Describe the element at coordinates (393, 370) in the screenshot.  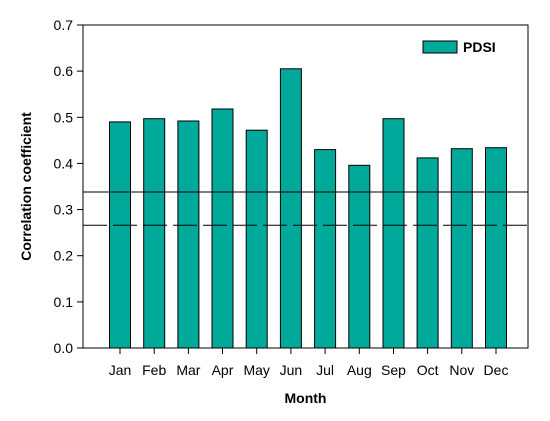
I see `x-tick-label: Sep` at that location.